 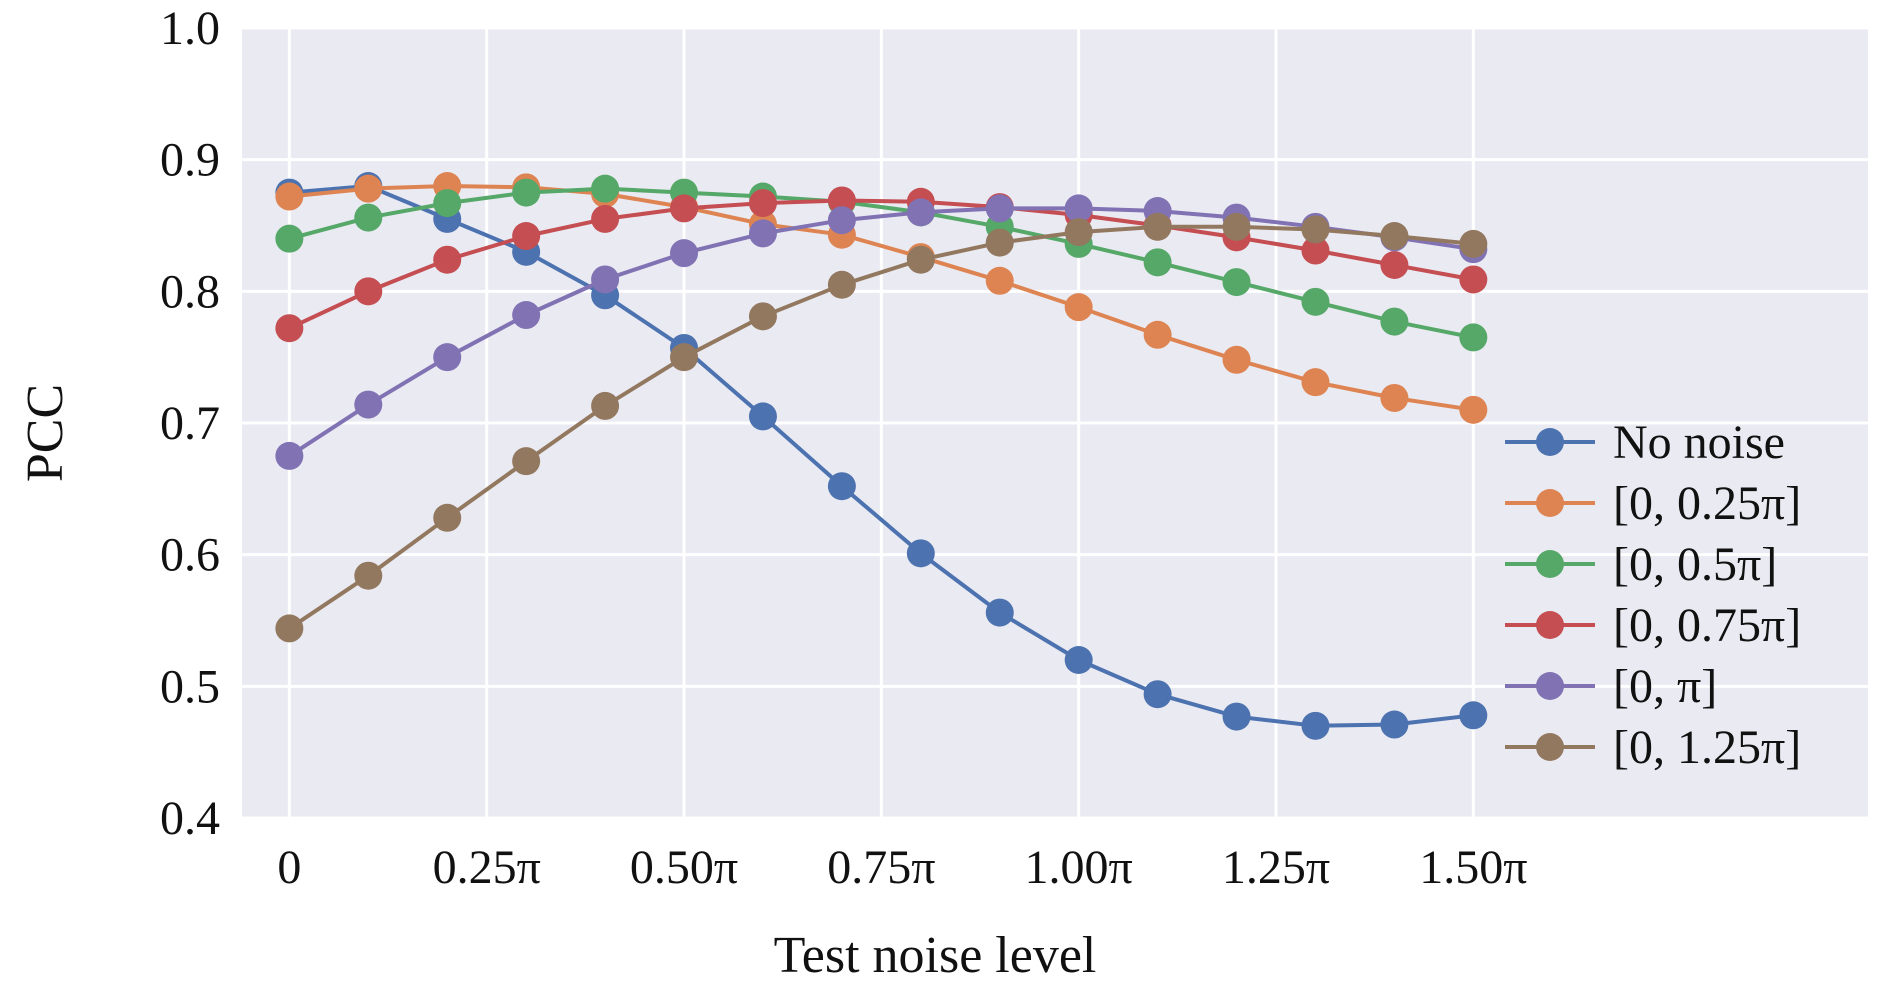 What do you see at coordinates (1276, 867) in the screenshot?
I see `x-tick-label: 1.25π` at bounding box center [1276, 867].